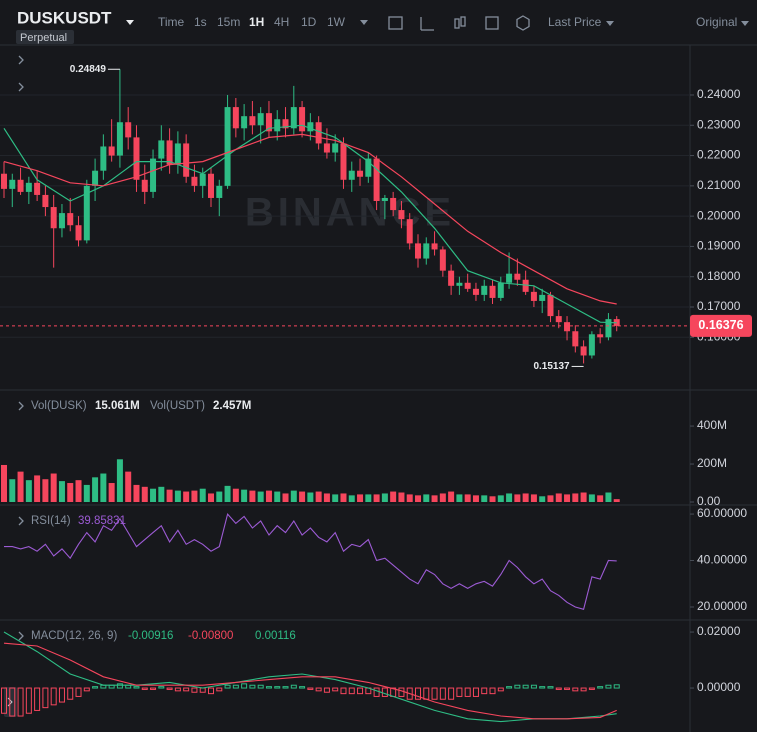  I want to click on indicator-value: -0.00800, so click(210, 636).